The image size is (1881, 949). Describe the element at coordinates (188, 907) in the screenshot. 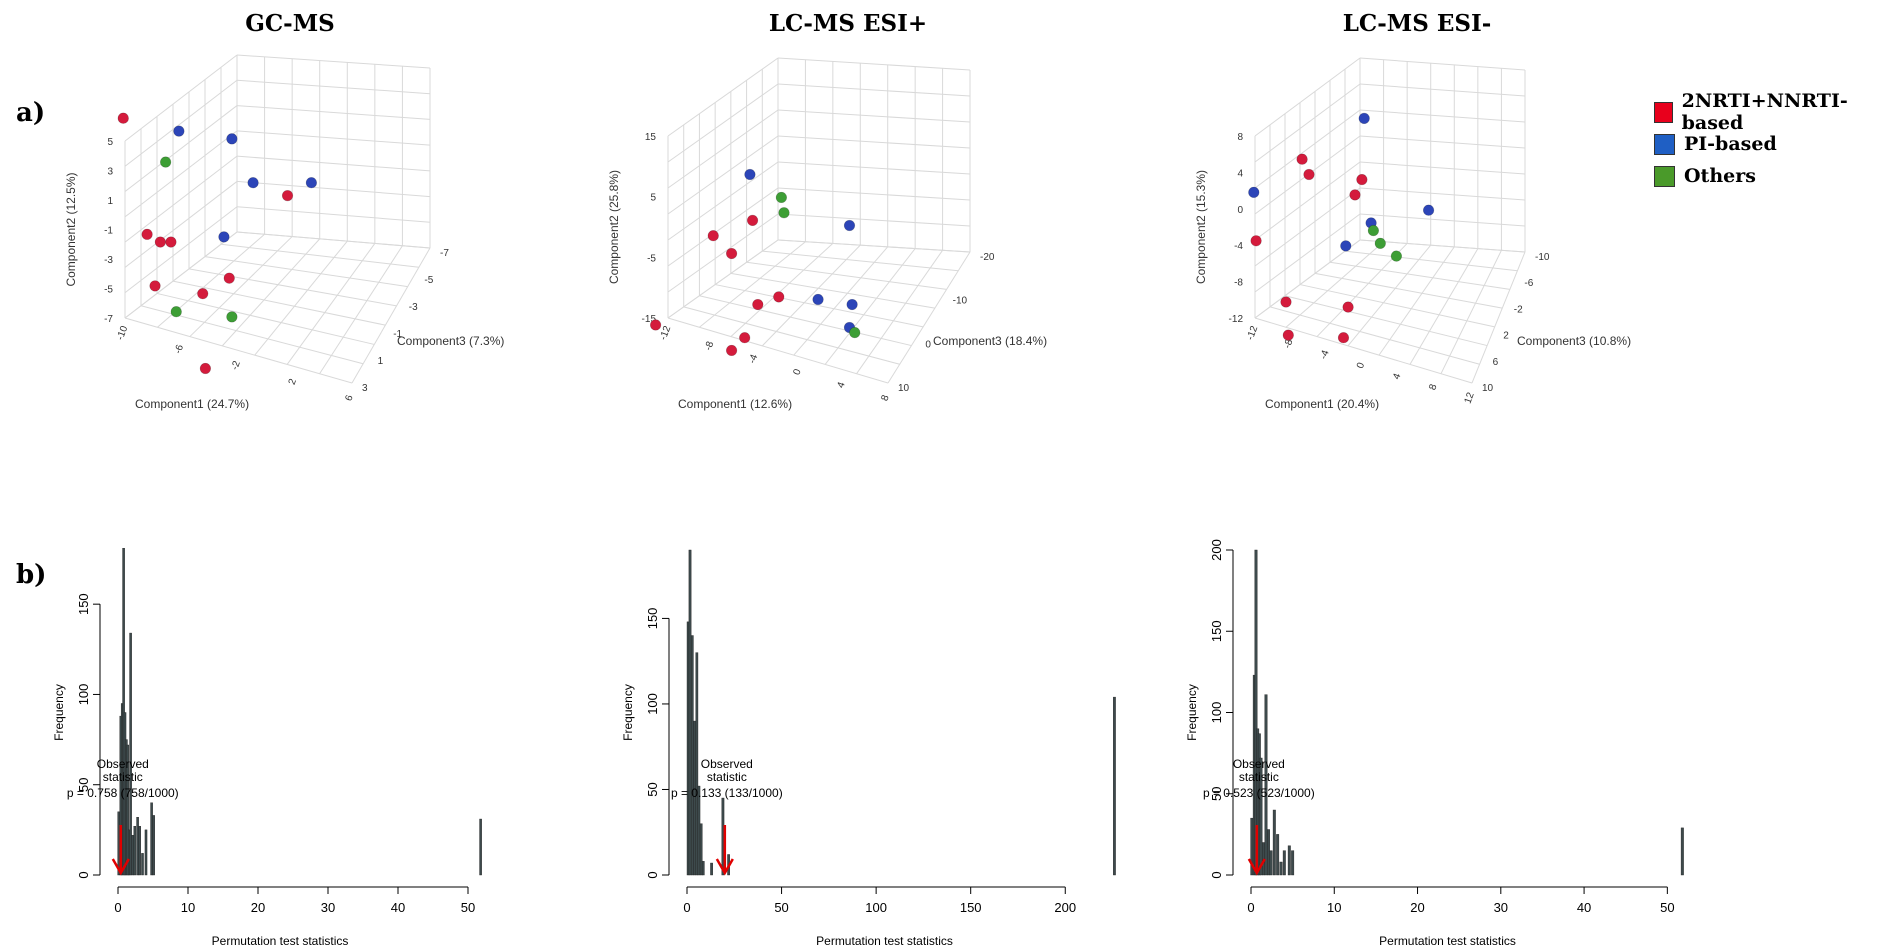

I see `x-tick-label: 10` at that location.